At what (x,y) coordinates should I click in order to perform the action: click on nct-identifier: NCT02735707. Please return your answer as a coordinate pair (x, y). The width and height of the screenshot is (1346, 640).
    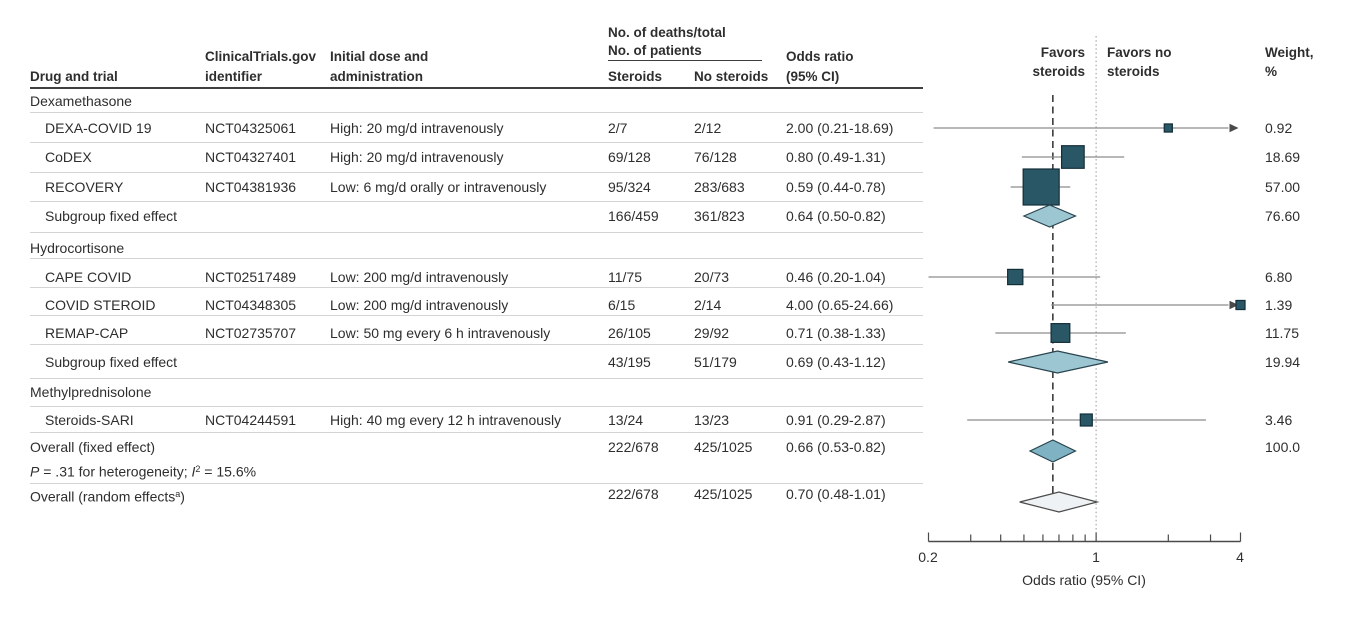
    Looking at the image, I should click on (251, 333).